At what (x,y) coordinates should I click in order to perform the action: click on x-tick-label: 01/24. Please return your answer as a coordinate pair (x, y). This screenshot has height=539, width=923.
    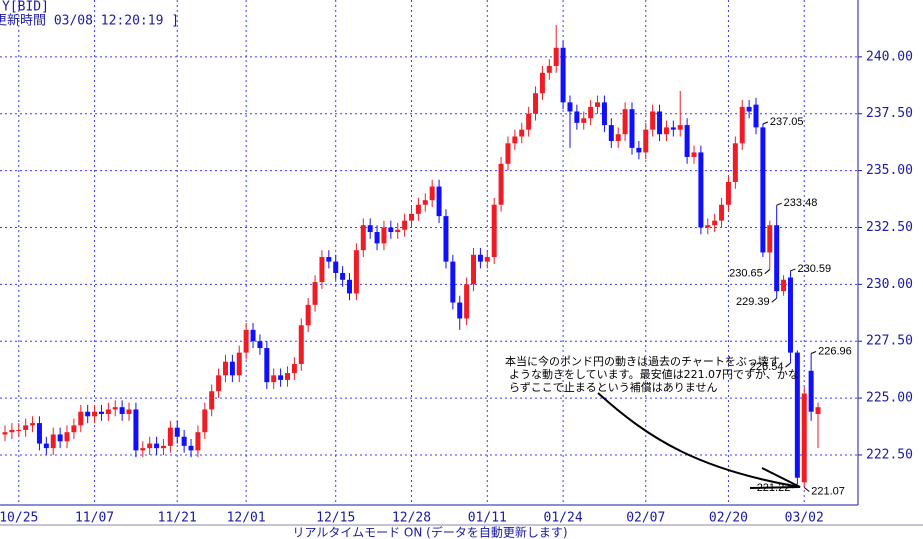
    Looking at the image, I should click on (563, 518).